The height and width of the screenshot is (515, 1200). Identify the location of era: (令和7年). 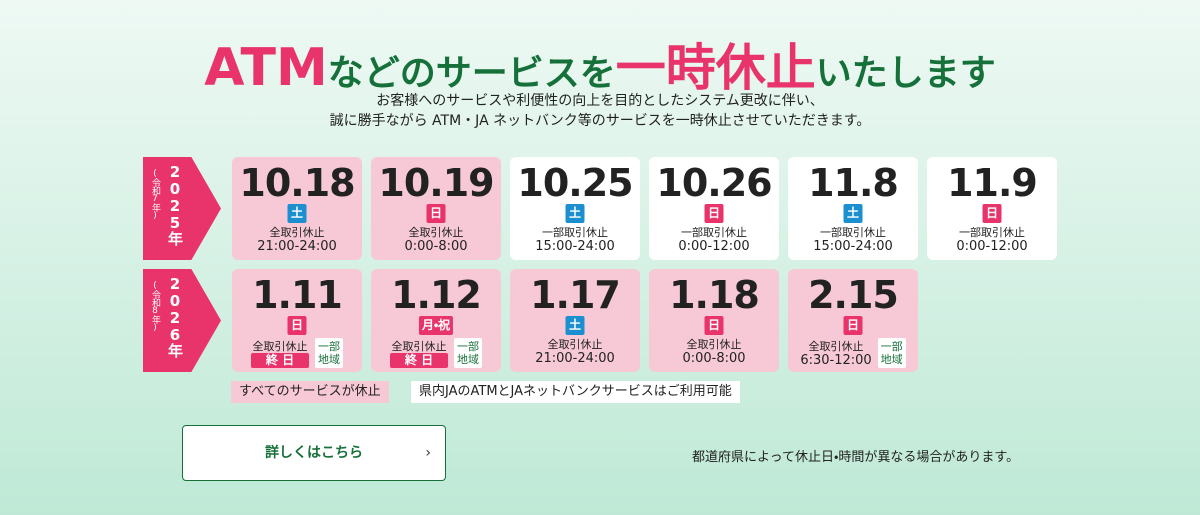
(155, 194).